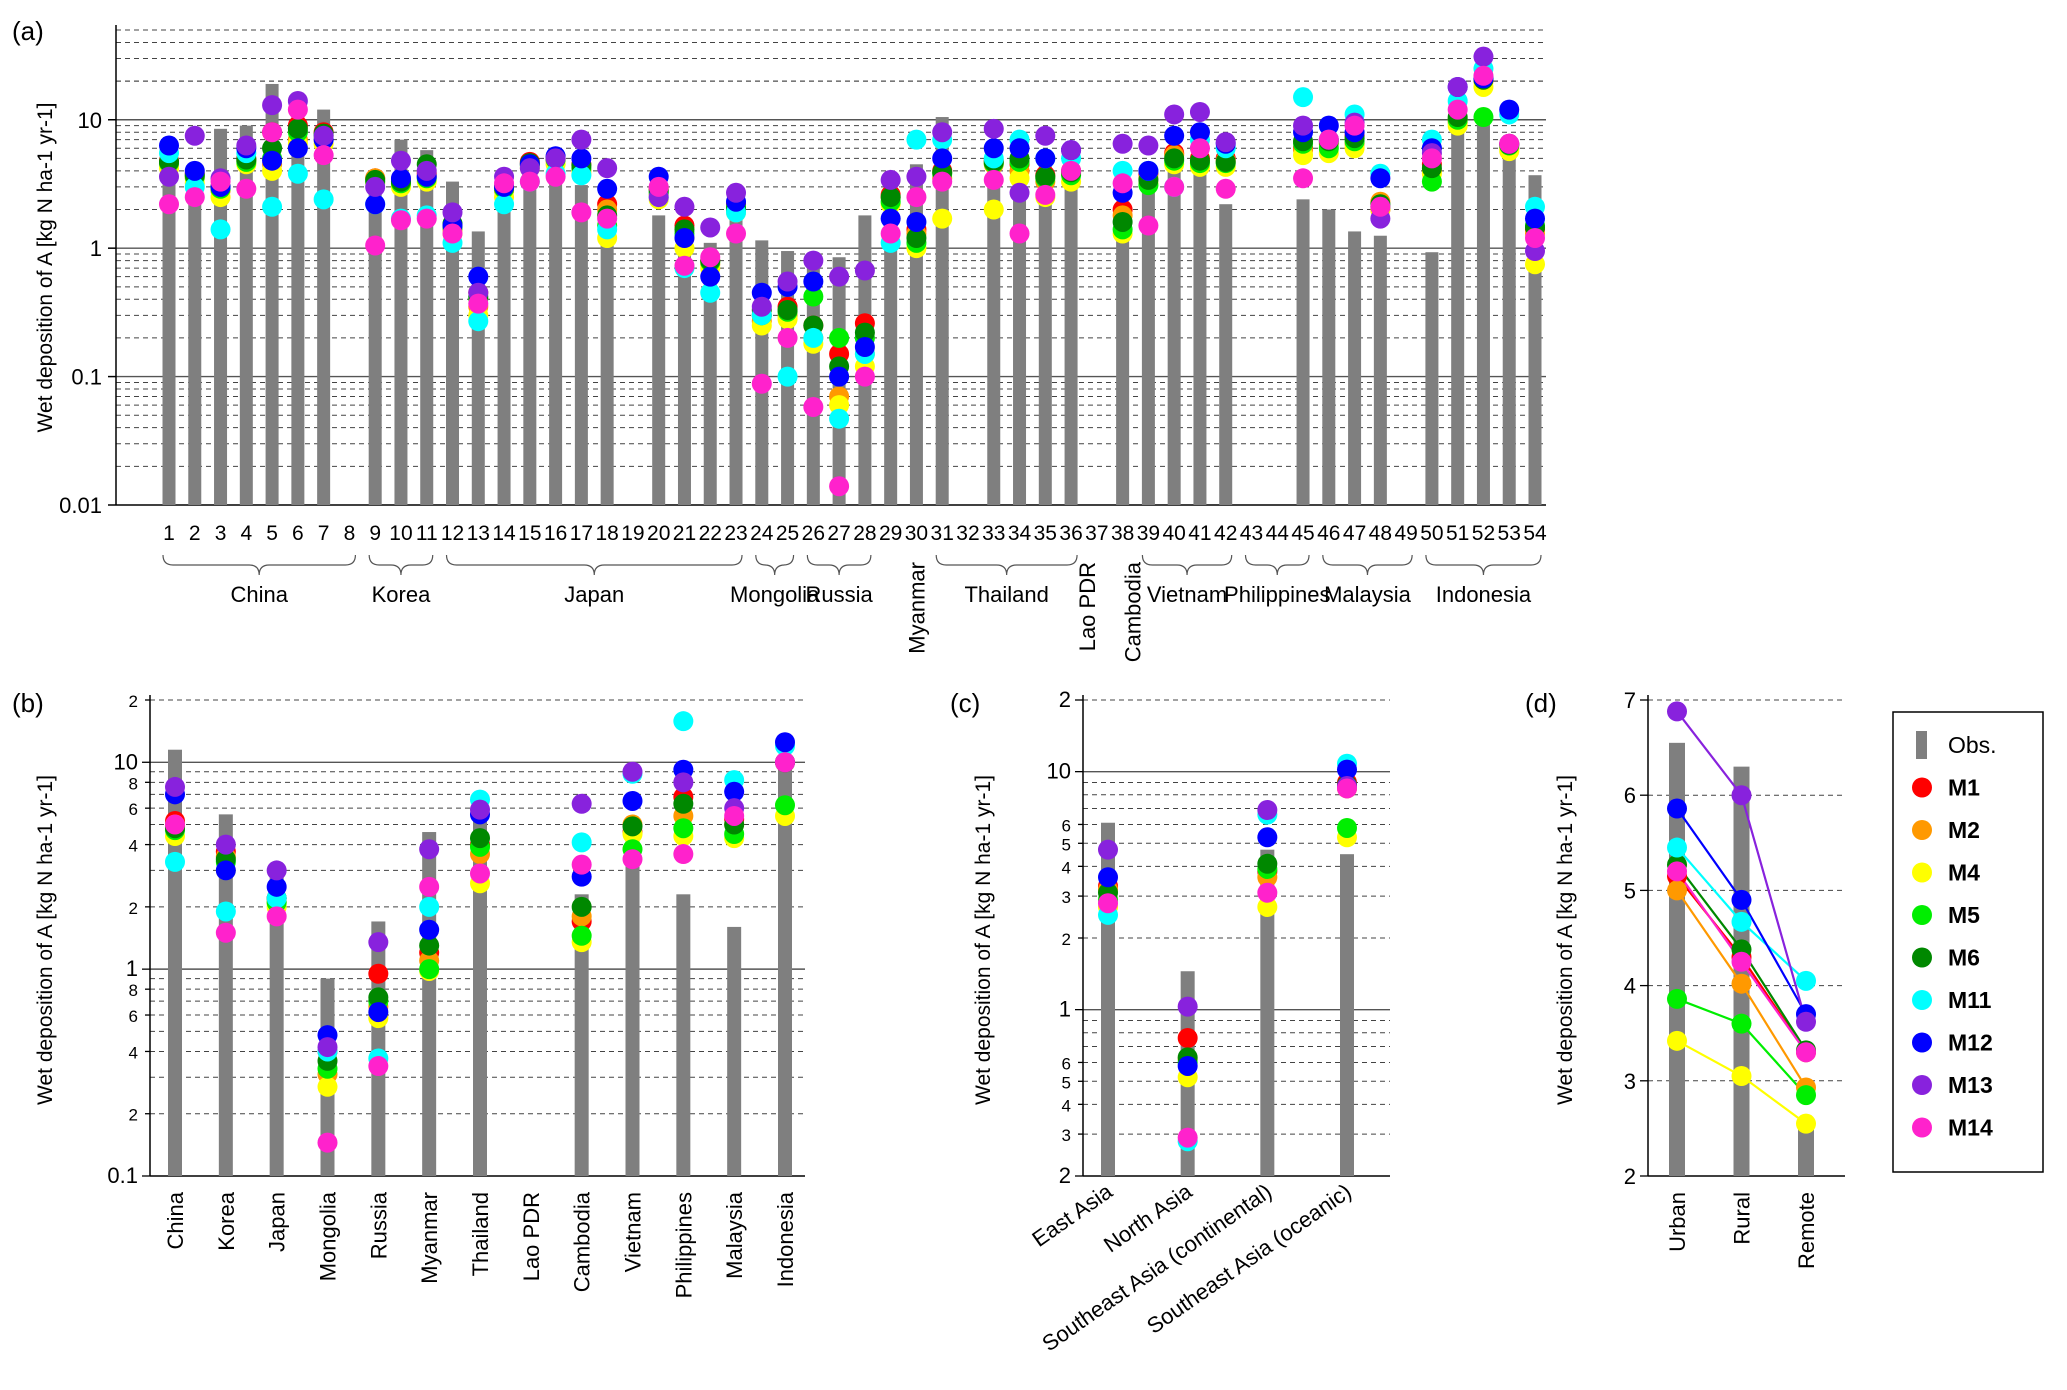 The image size is (2067, 1390). I want to click on y-tick-label: 4, so click(1066, 867).